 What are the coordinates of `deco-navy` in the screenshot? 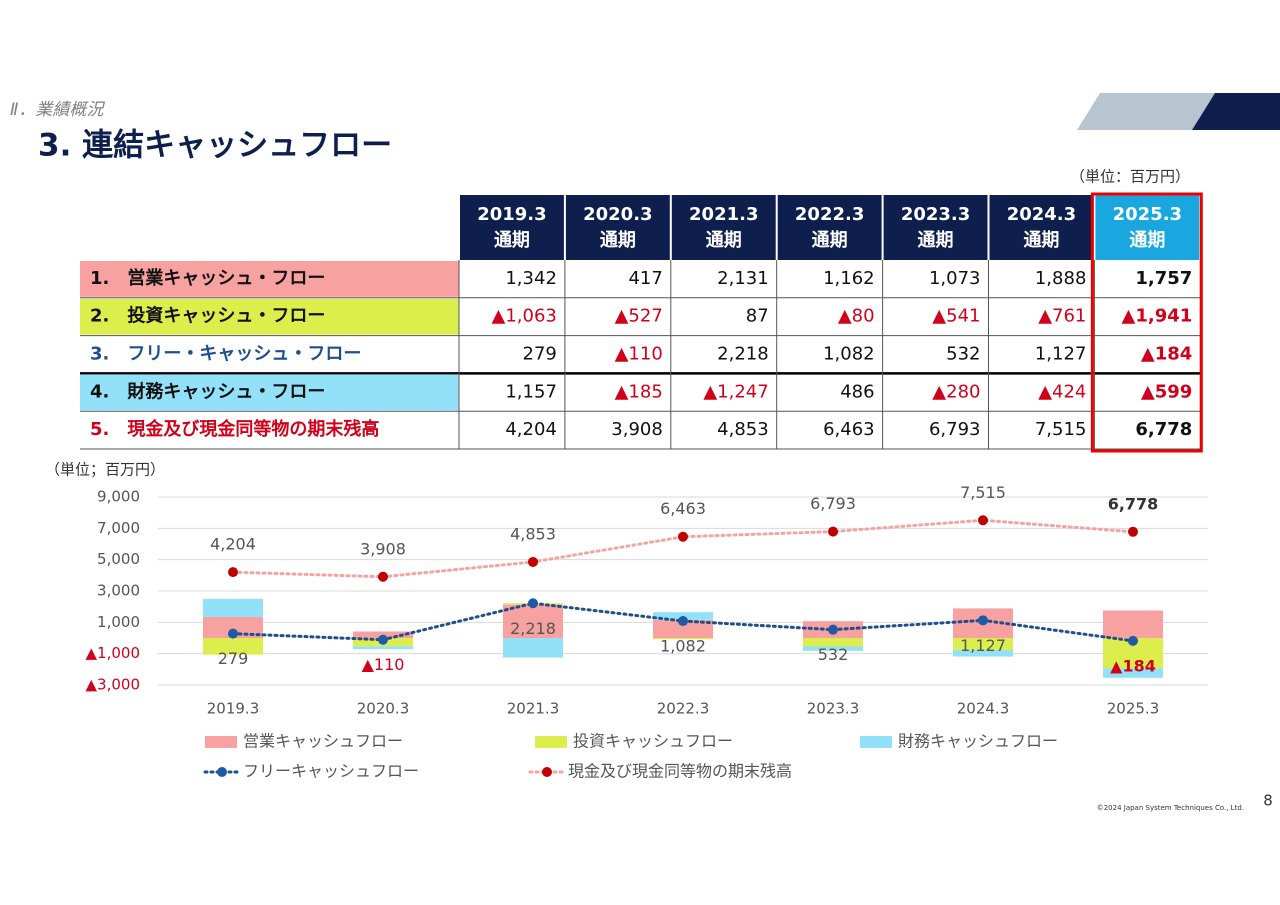 It's located at (1236, 111).